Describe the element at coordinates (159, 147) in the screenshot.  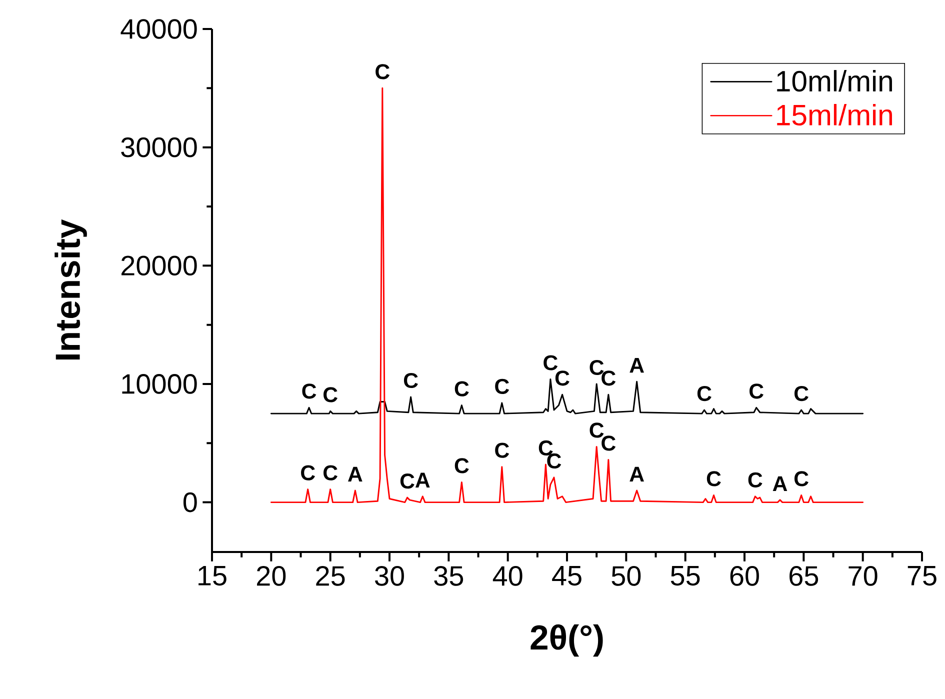
I see `y-tick-label: 30000` at that location.